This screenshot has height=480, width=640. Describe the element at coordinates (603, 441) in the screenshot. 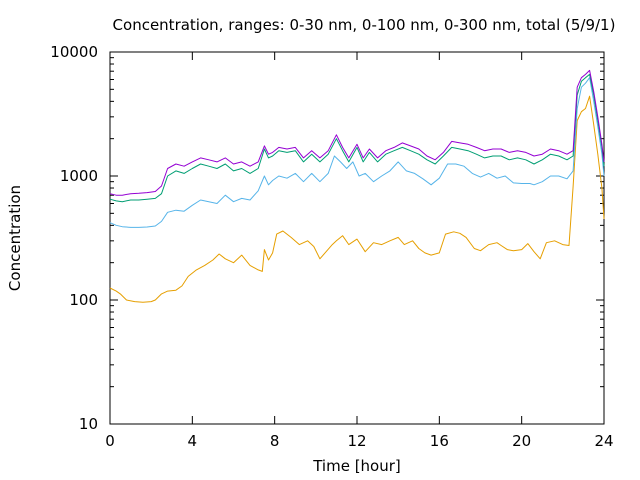

I see `x-tick-label: 24` at that location.